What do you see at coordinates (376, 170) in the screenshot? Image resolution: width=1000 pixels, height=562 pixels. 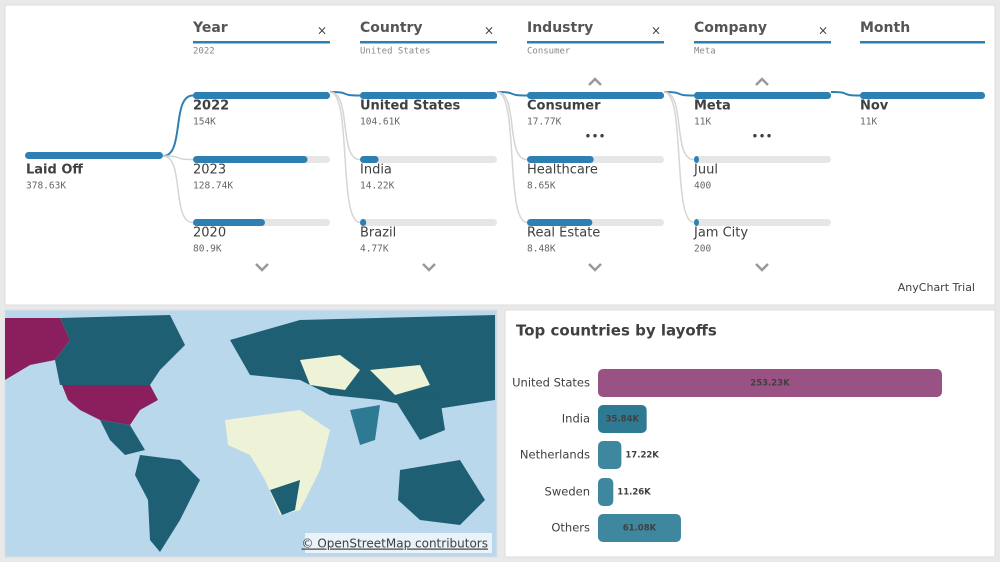 I see `item-label: India` at bounding box center [376, 170].